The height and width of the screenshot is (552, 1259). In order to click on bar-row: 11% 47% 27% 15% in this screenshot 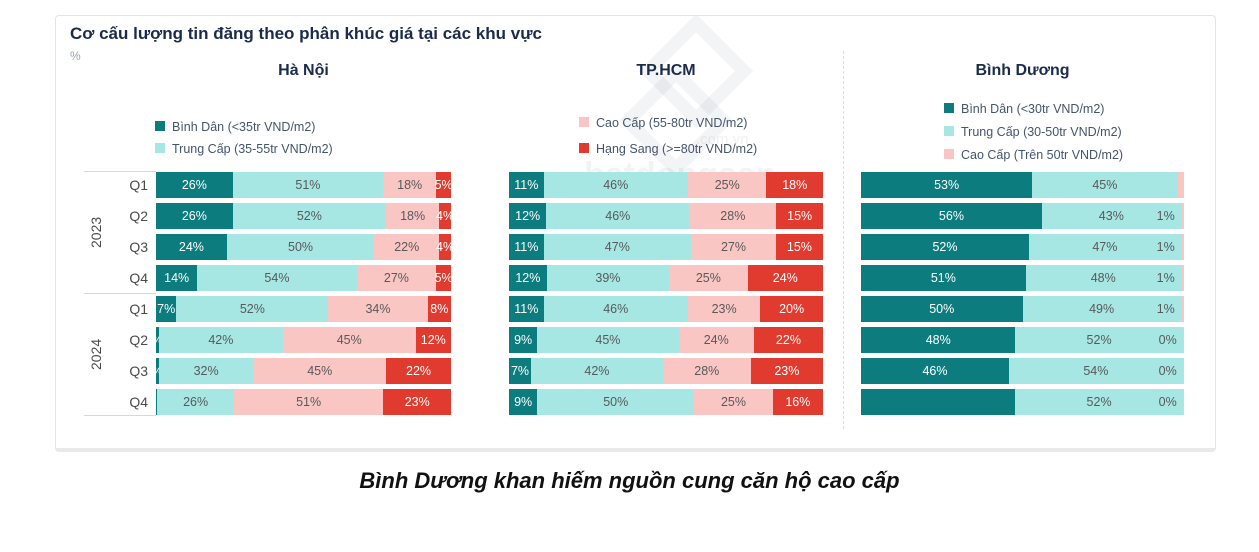, I will do `click(666, 247)`.